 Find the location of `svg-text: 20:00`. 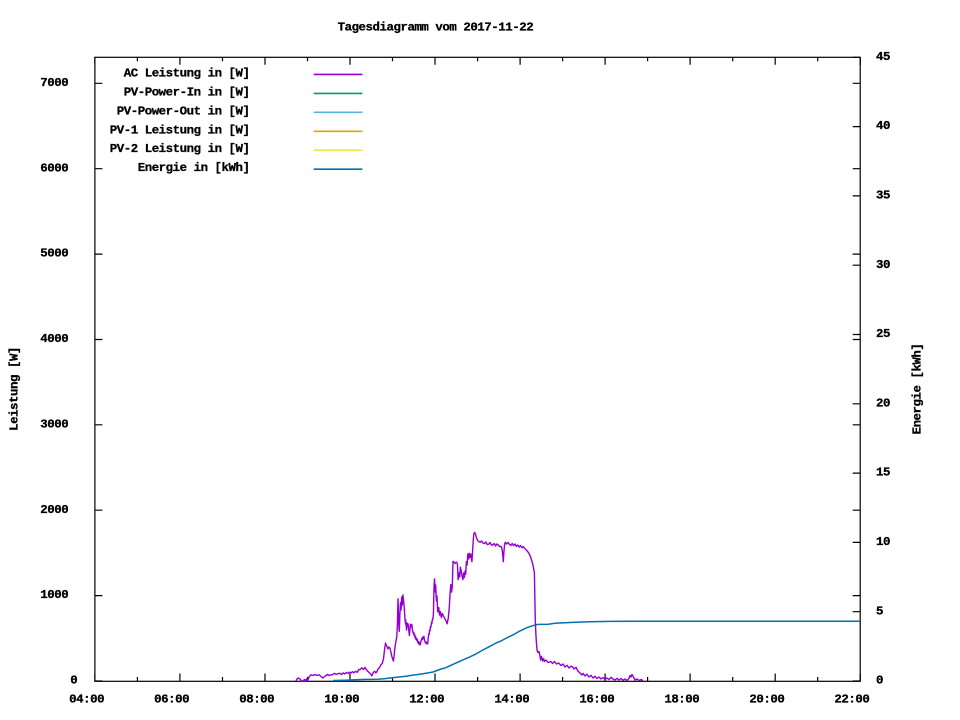

svg-text: 20:00 is located at coordinates (766, 699).